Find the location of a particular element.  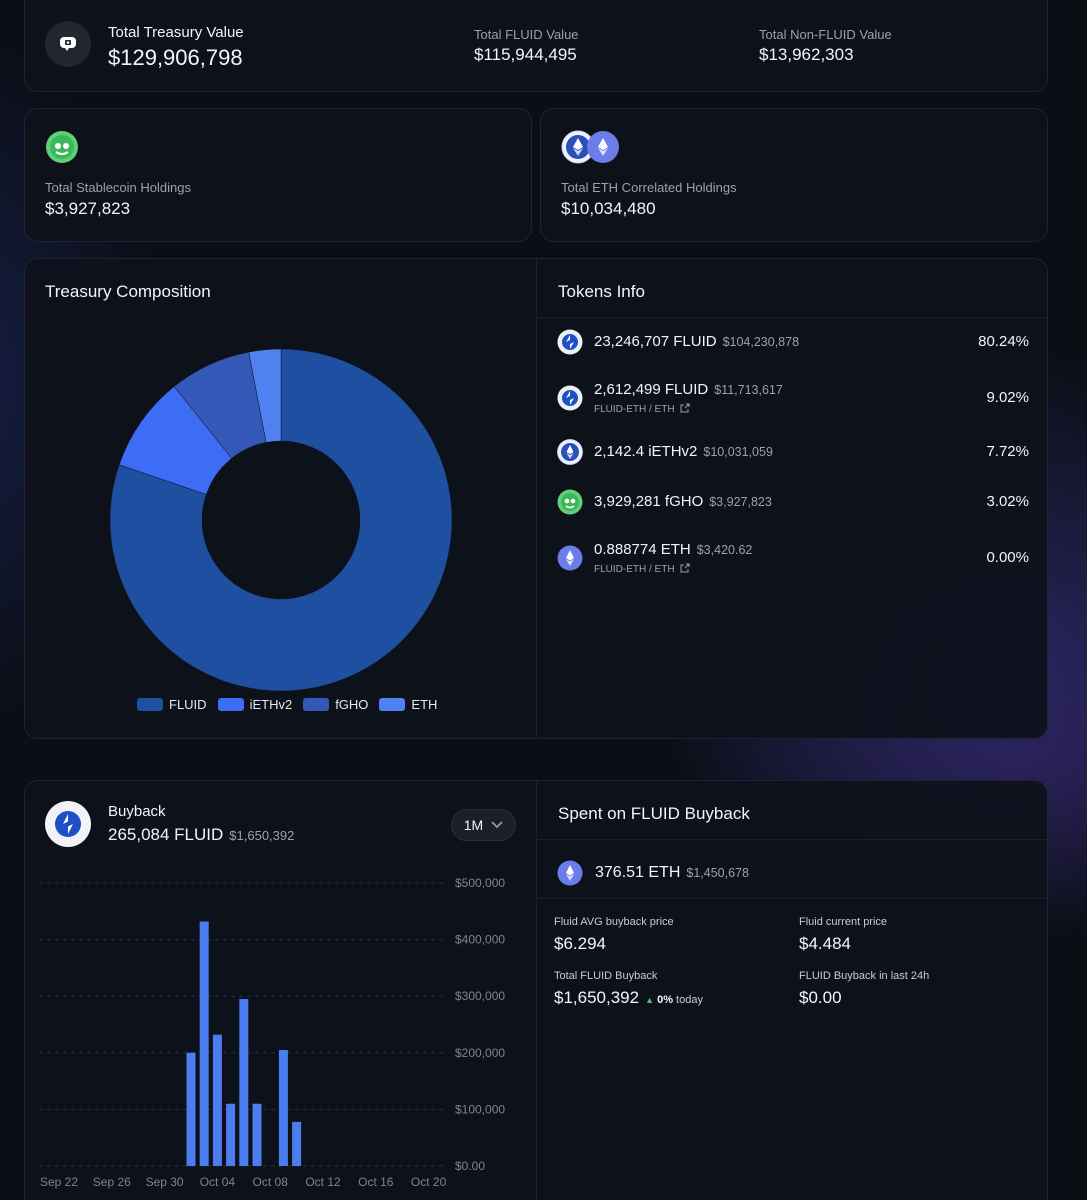

token-percent: 0.00% is located at coordinates (1007, 557).